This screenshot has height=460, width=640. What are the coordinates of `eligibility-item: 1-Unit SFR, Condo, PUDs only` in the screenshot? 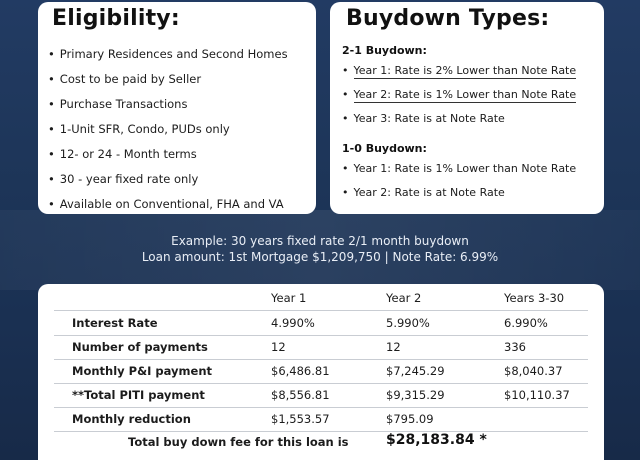 It's located at (168, 129).